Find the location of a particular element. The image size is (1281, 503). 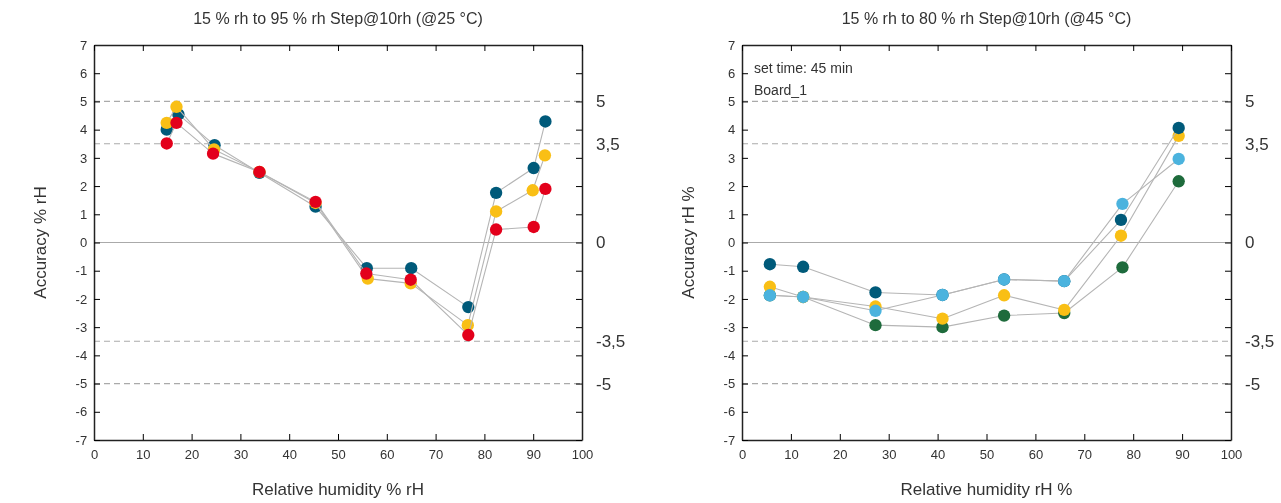

annotation: Board_1 is located at coordinates (781, 90).